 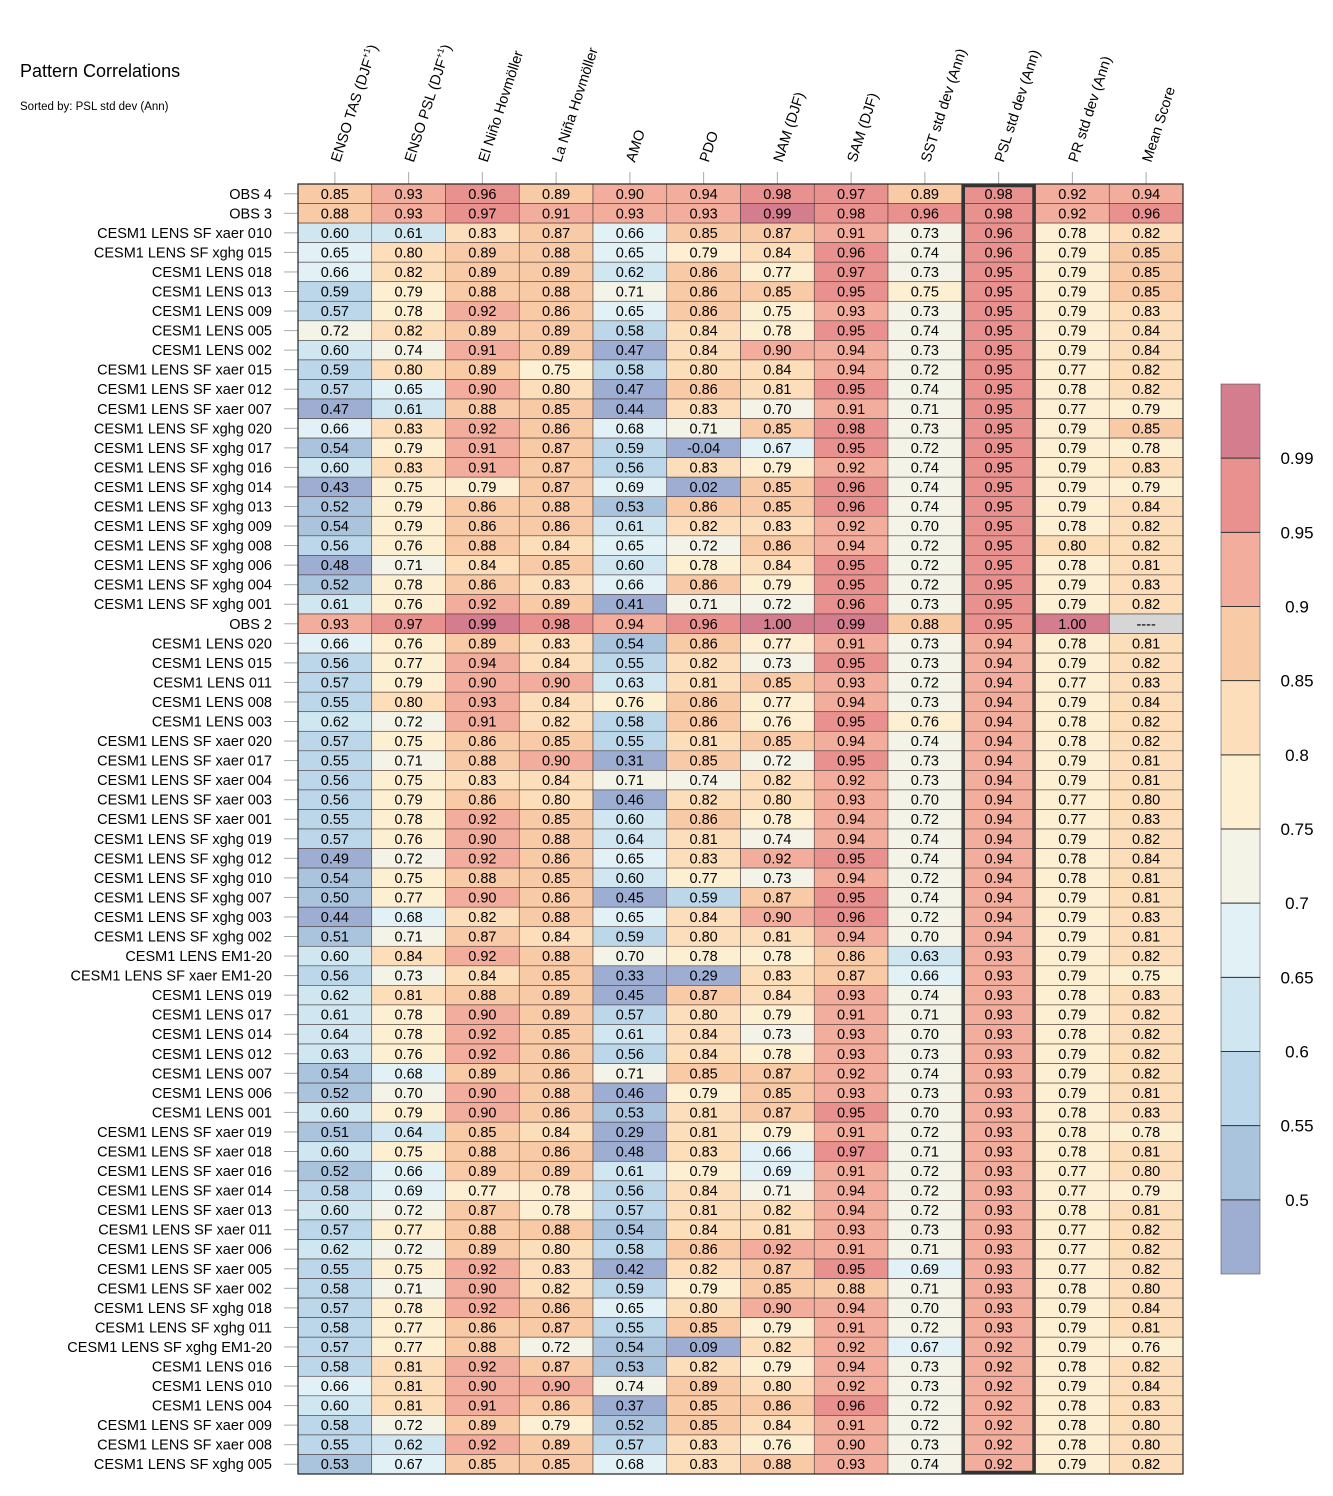 I want to click on cell-value: 0.61, so click(x=630, y=527).